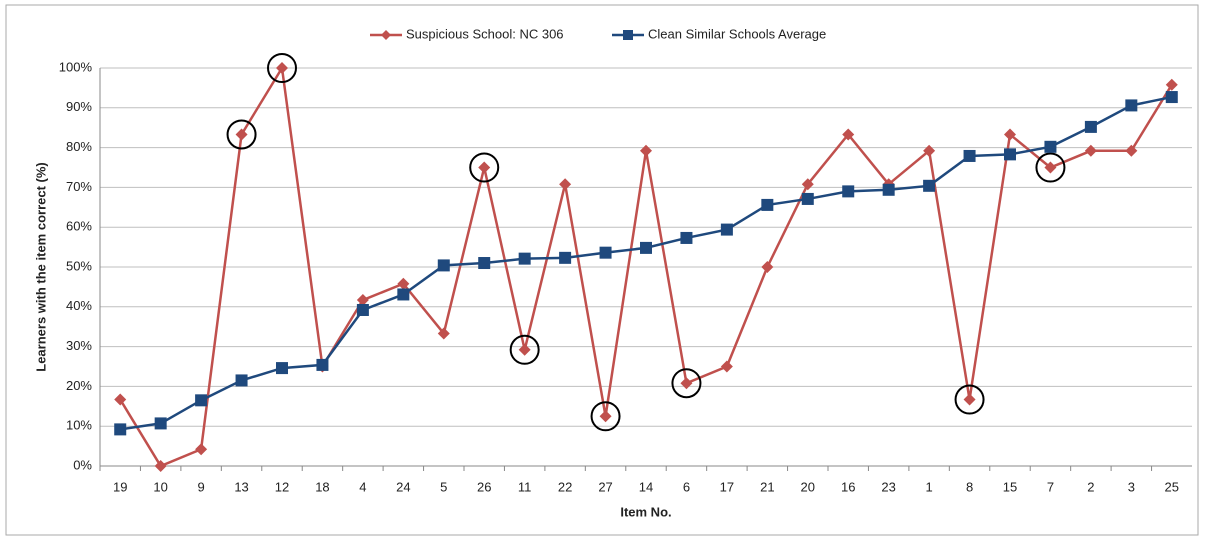 This screenshot has width=1205, height=538. I want to click on x-tick-label: 20, so click(808, 486).